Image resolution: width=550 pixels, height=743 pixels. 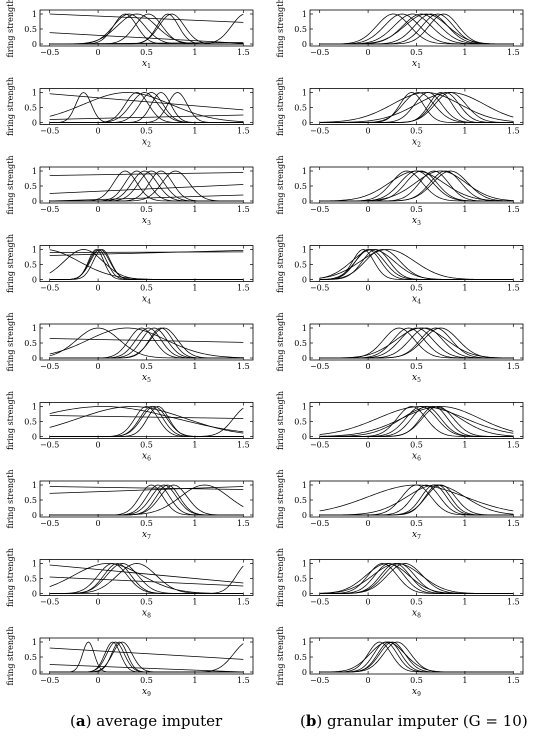 I want to click on plot-frame, so click(x=146, y=499).